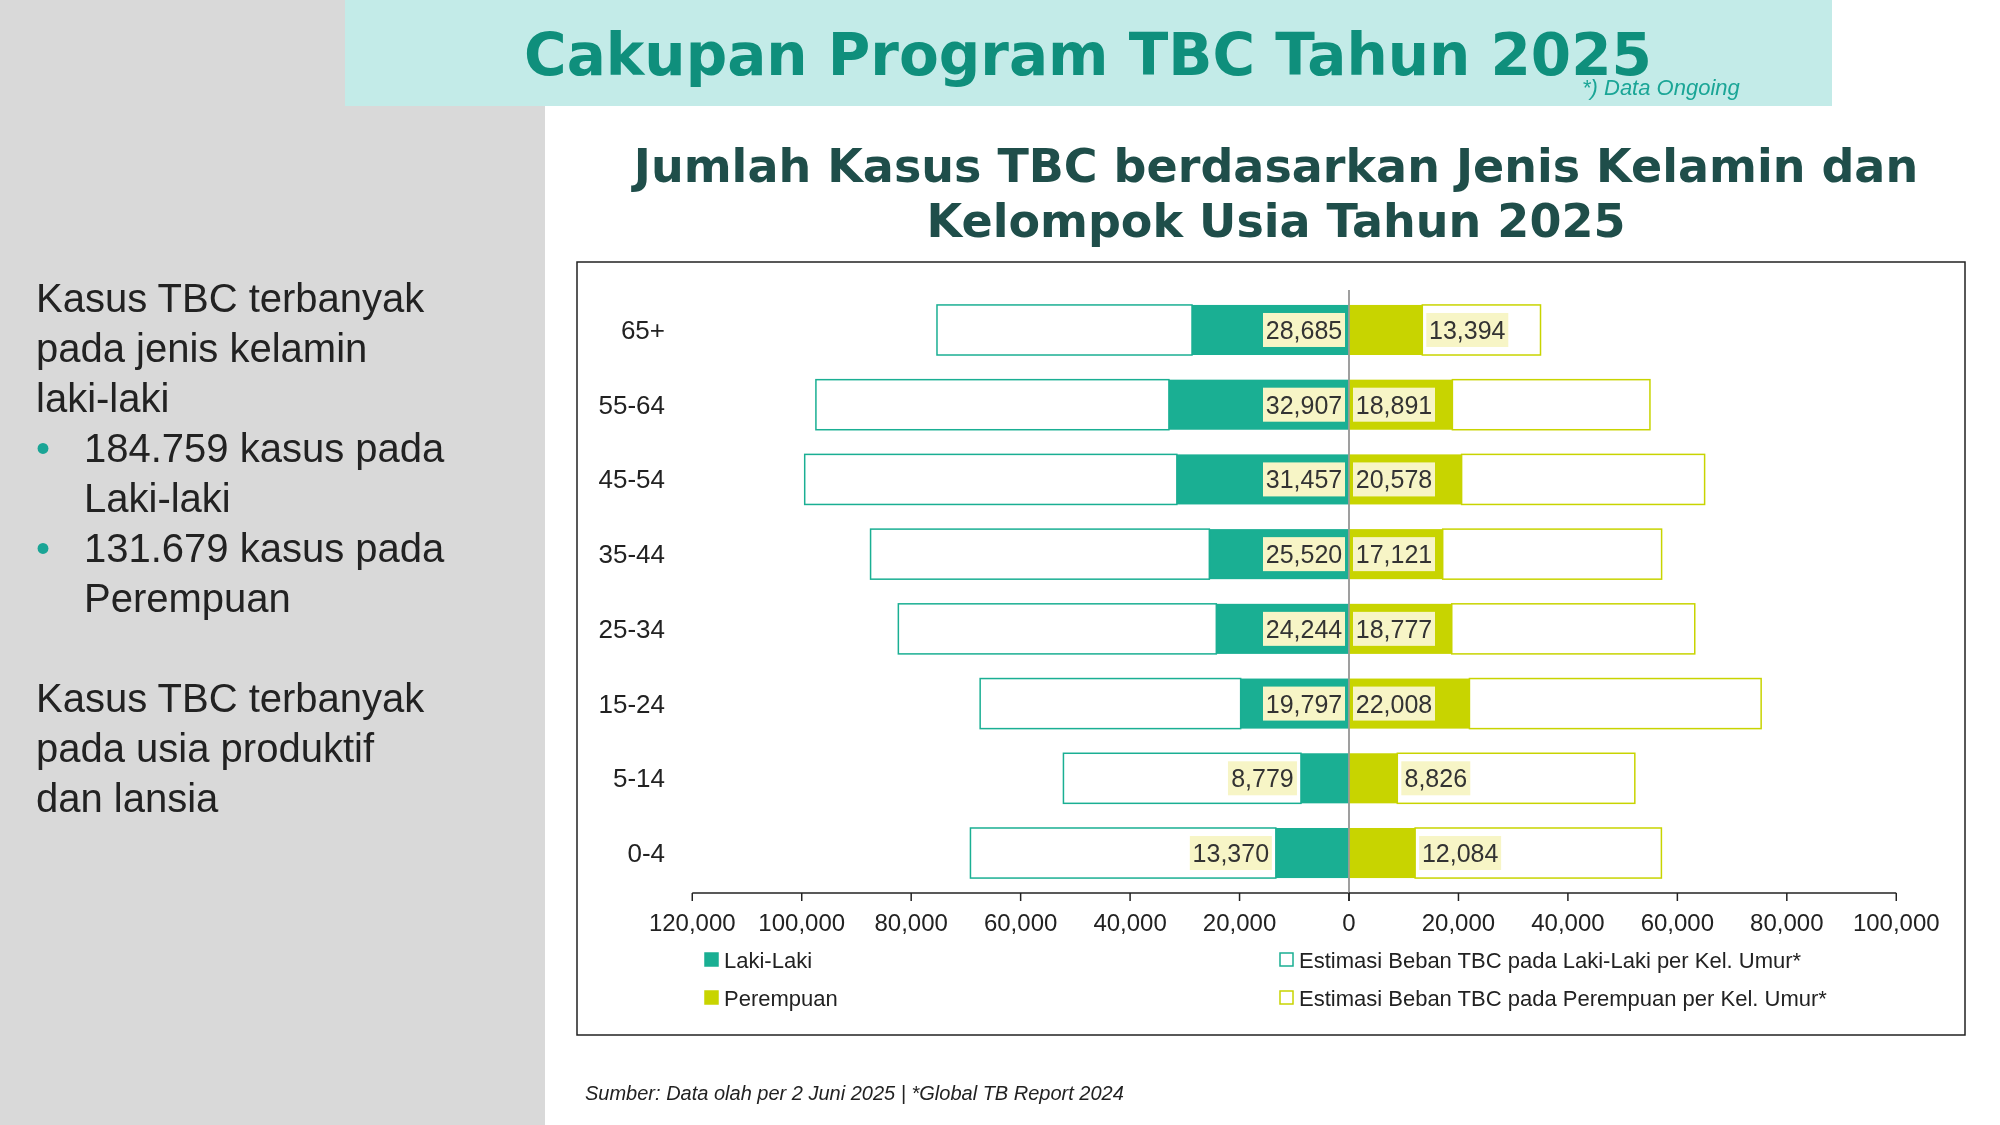 The width and height of the screenshot is (2000, 1125). Describe the element at coordinates (1394, 554) in the screenshot. I see `data-label: 17,121` at that location.